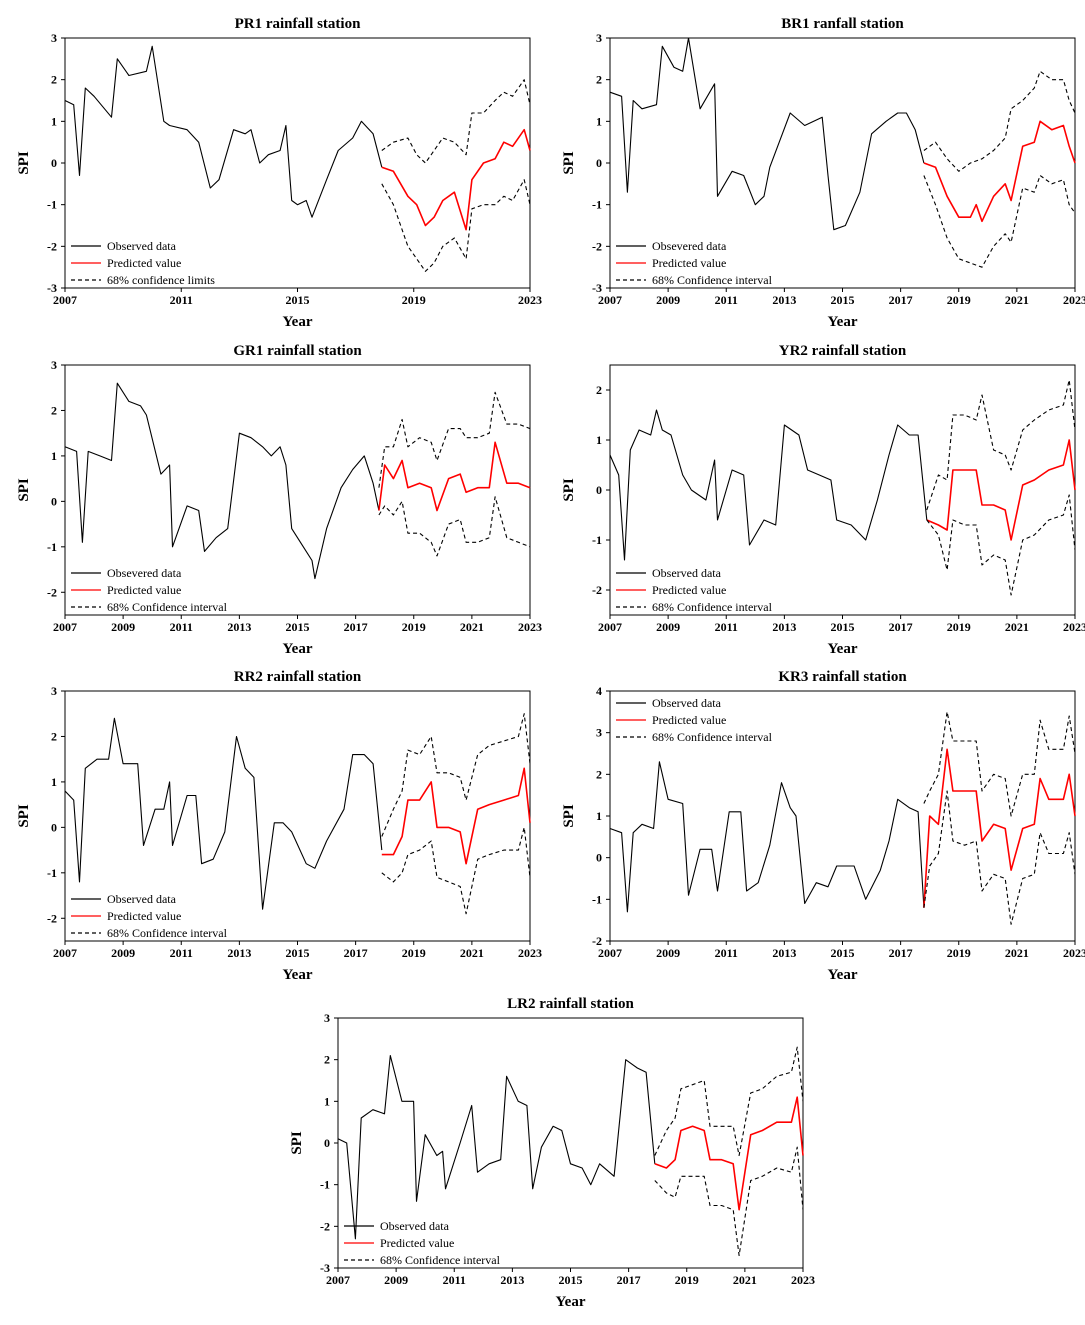 This screenshot has height=1325, width=1085. What do you see at coordinates (161, 280) in the screenshot?
I see `legend-label: 68% confidence limits` at bounding box center [161, 280].